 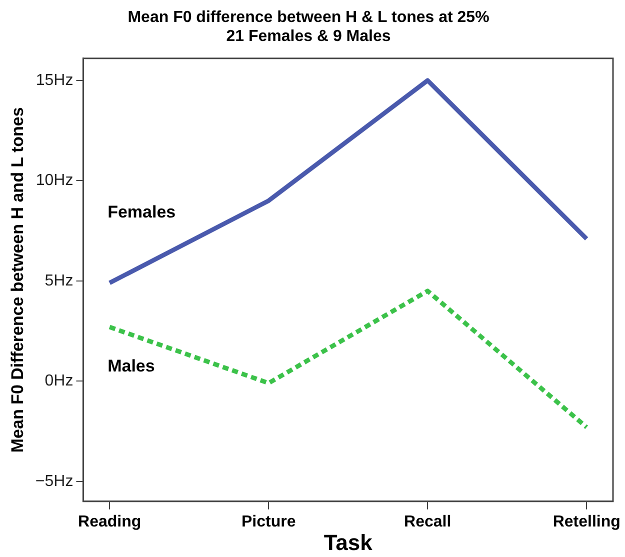 I want to click on x-axis-title: Task, so click(x=349, y=542).